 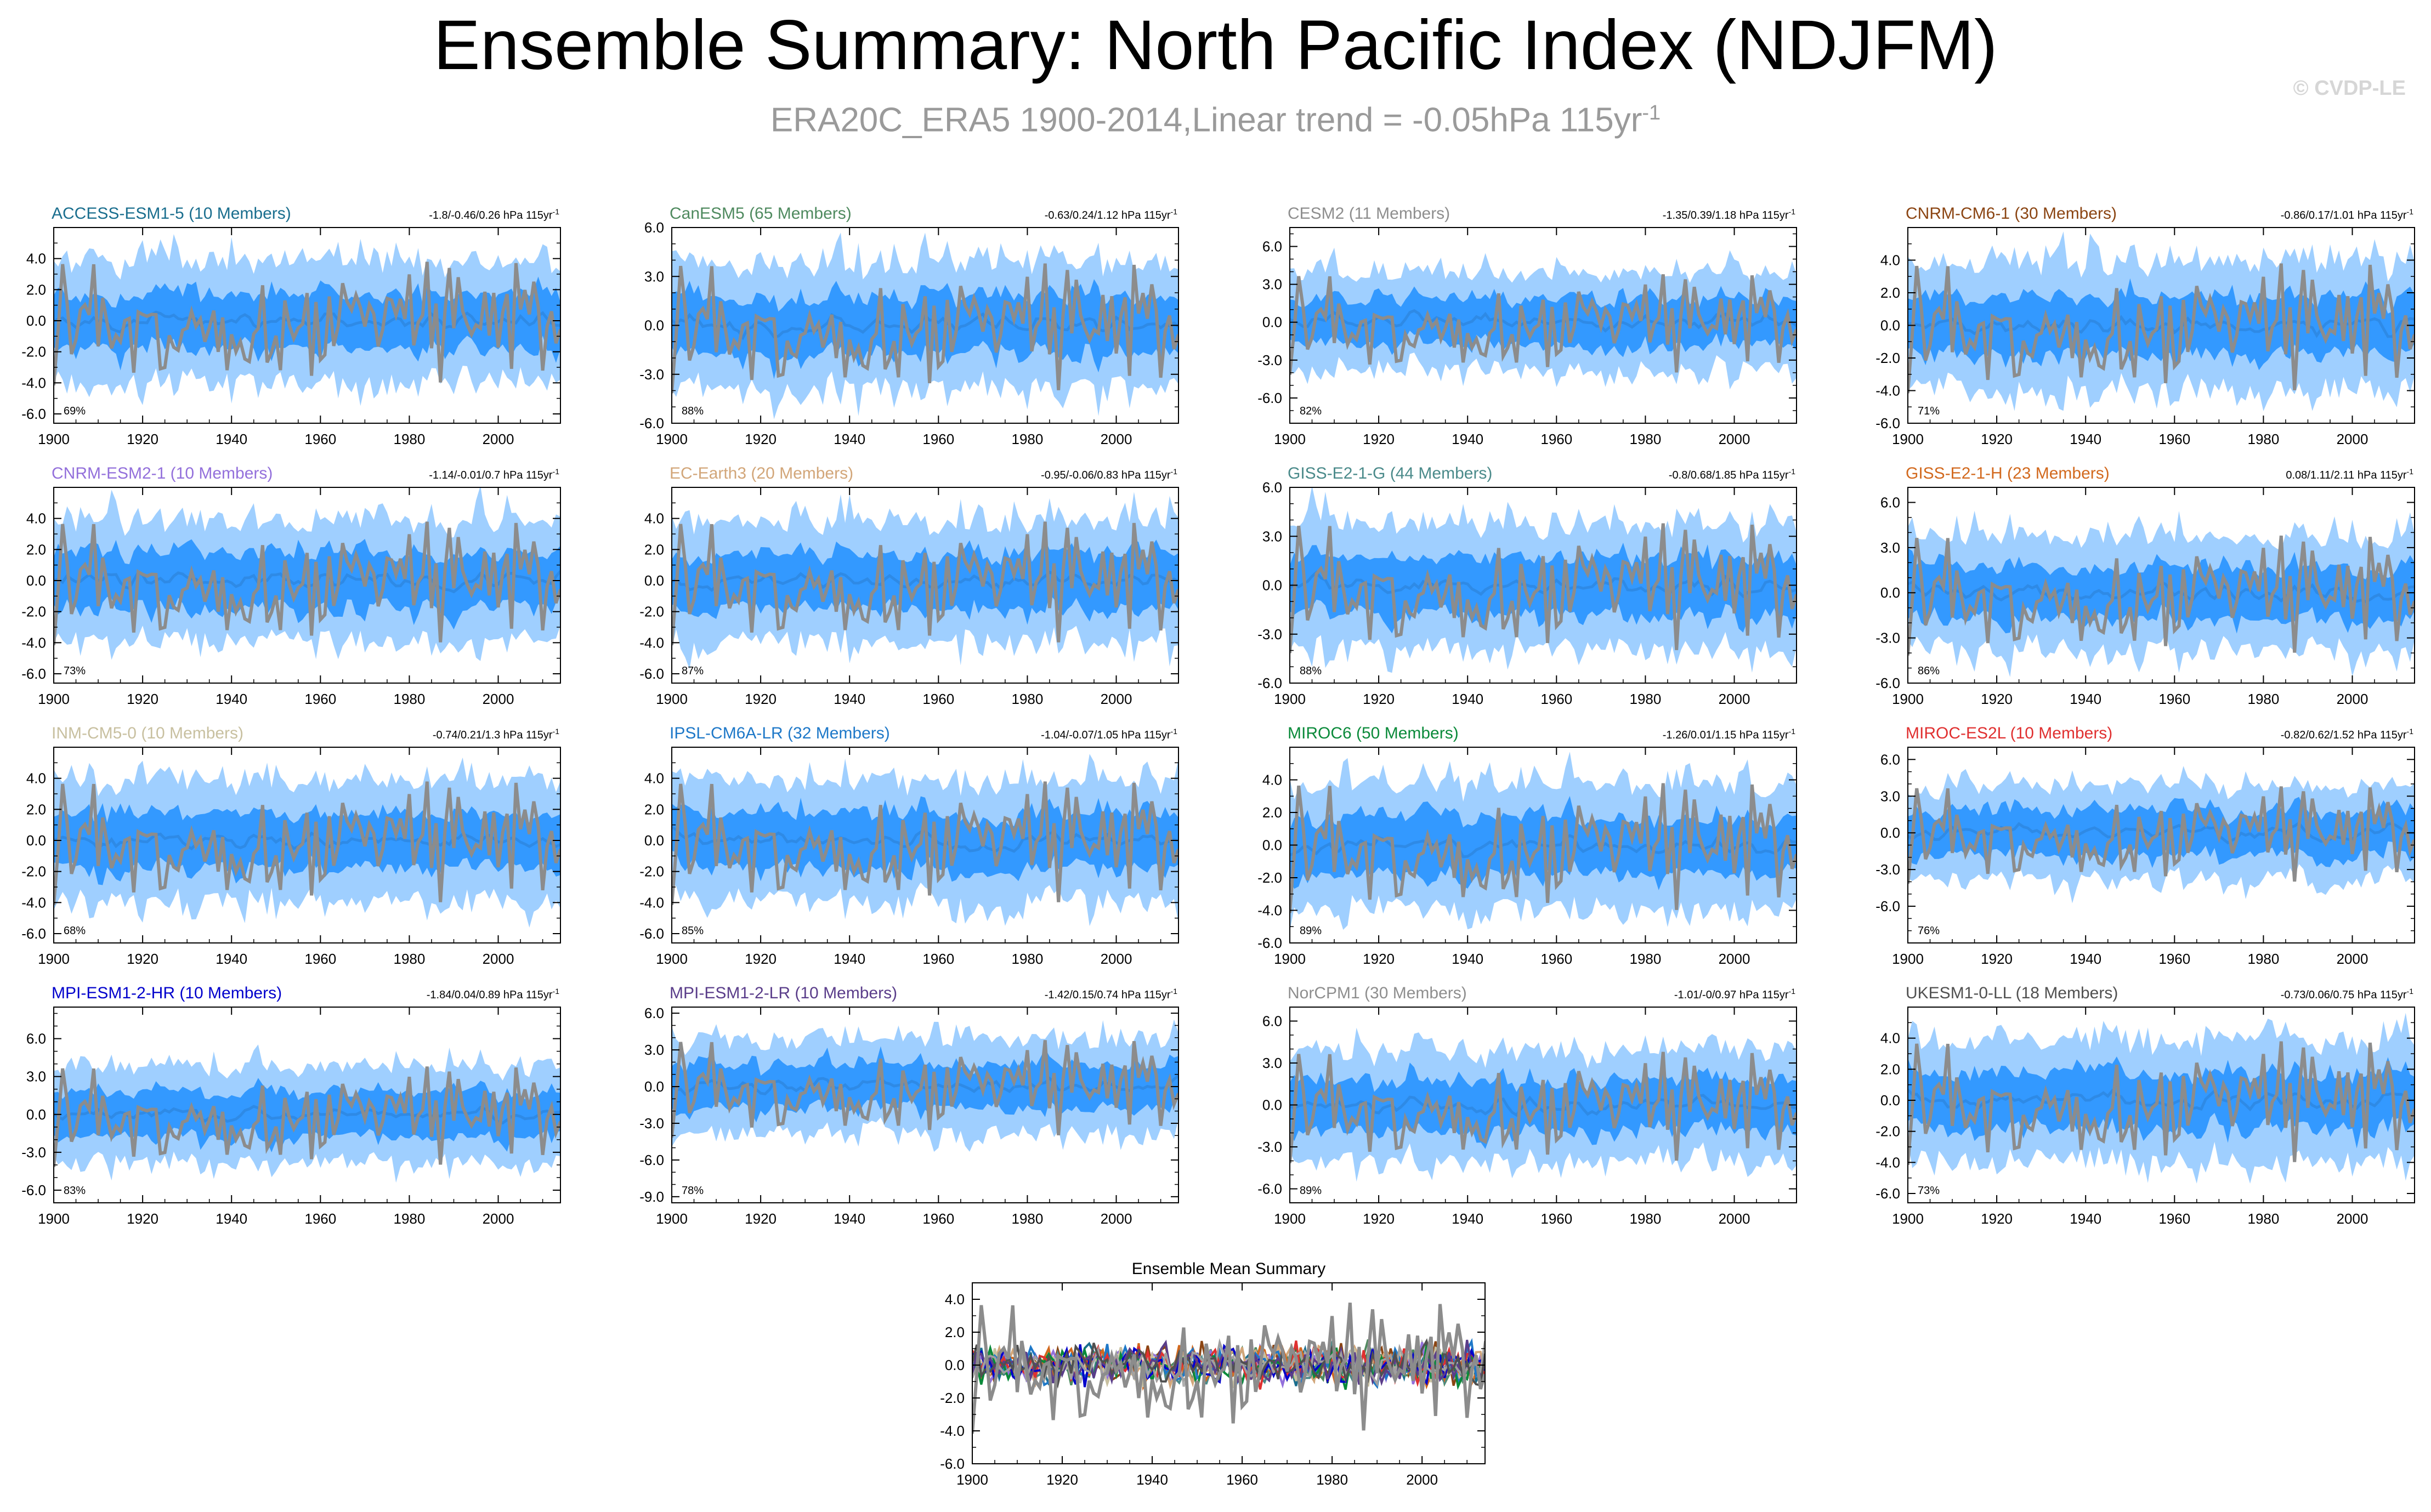 I want to click on y-tick-label: -3.0, so click(x=33, y=1152).